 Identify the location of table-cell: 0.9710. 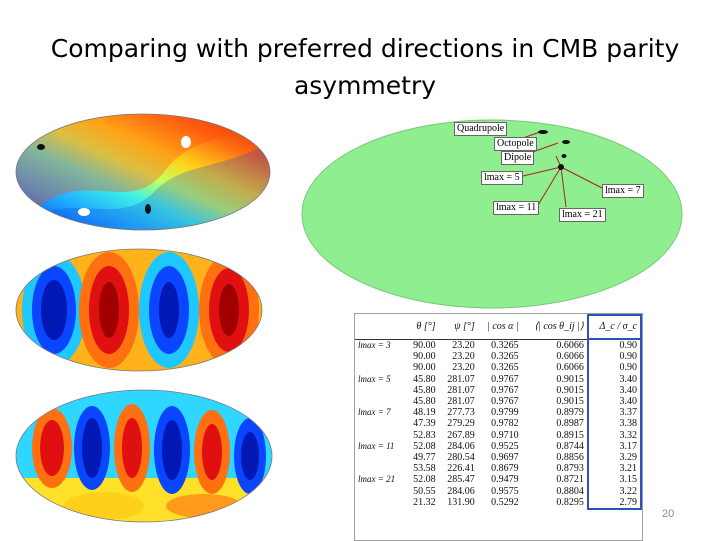
(505, 435).